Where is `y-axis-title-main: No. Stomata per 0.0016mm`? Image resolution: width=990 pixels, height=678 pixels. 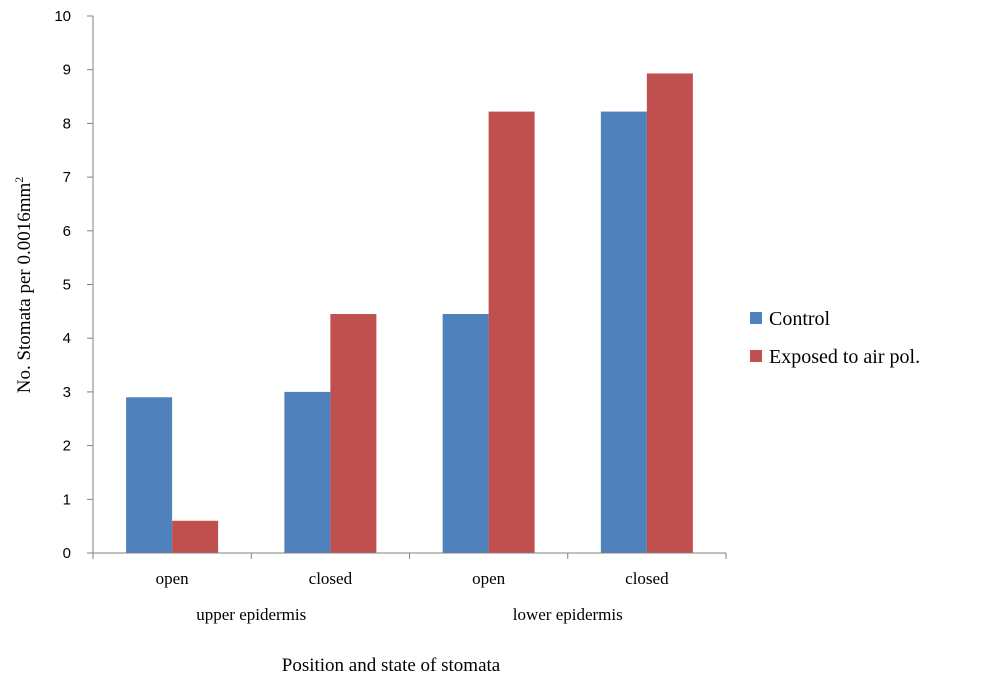 y-axis-title-main: No. Stomata per 0.0016mm is located at coordinates (24, 288).